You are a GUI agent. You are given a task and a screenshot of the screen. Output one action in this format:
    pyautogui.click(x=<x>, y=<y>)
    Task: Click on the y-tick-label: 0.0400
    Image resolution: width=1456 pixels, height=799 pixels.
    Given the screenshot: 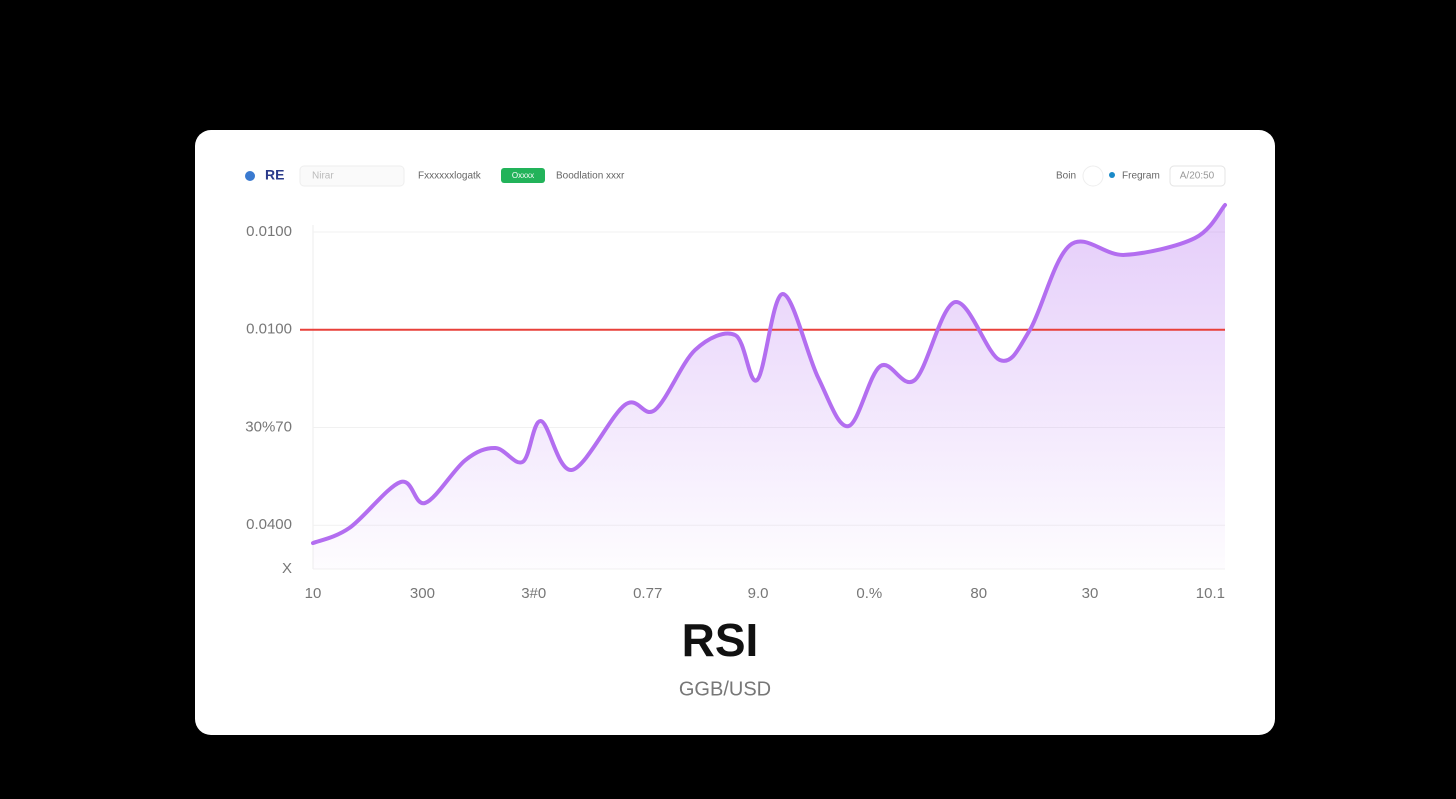 What is the action you would take?
    pyautogui.click(x=269, y=524)
    